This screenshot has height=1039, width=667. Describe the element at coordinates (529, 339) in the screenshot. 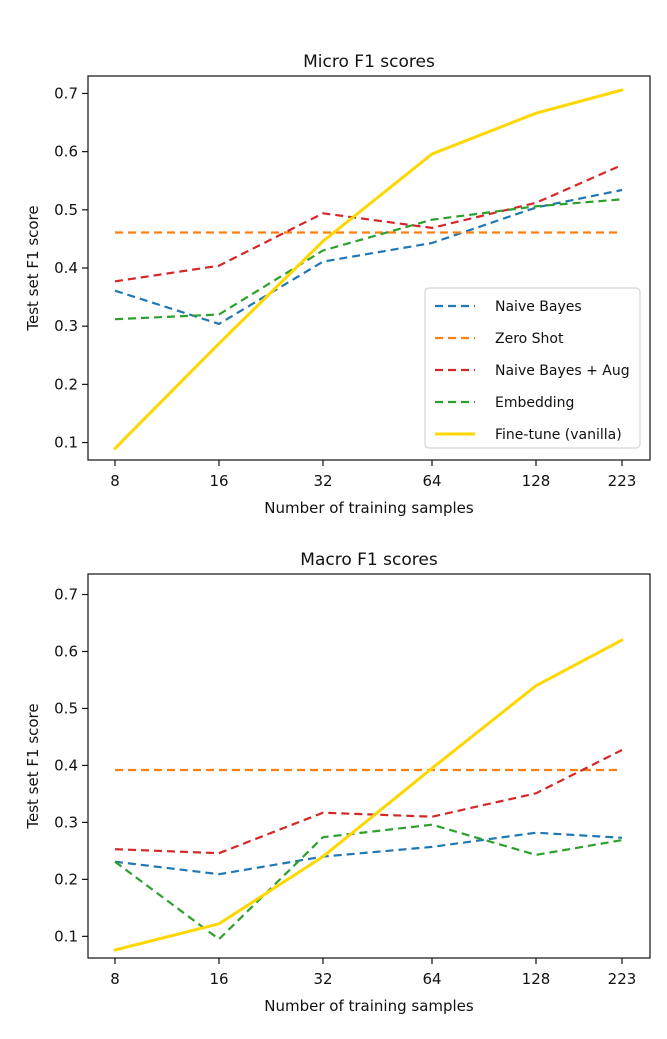

I see `legend-label: Zero Shot` at that location.